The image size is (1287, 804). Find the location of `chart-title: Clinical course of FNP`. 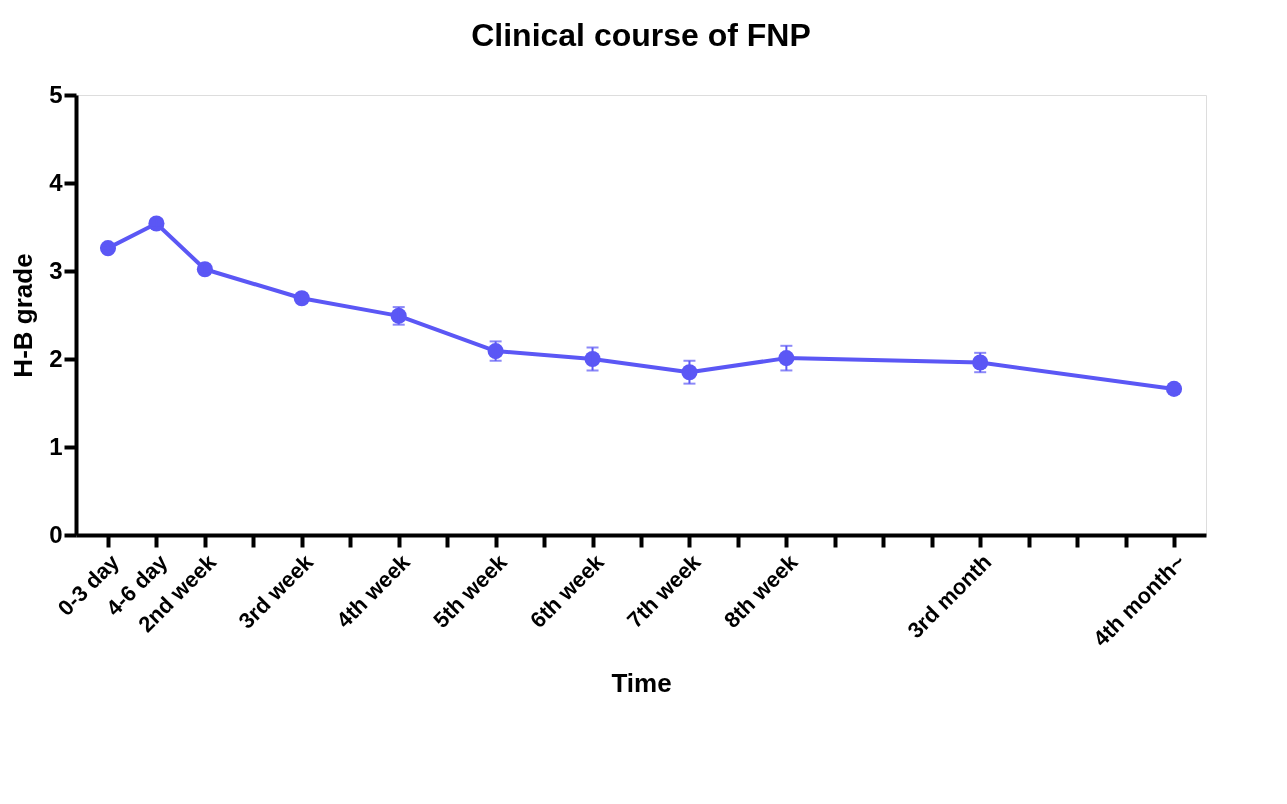

chart-title: Clinical course of FNP is located at coordinates (641, 35).